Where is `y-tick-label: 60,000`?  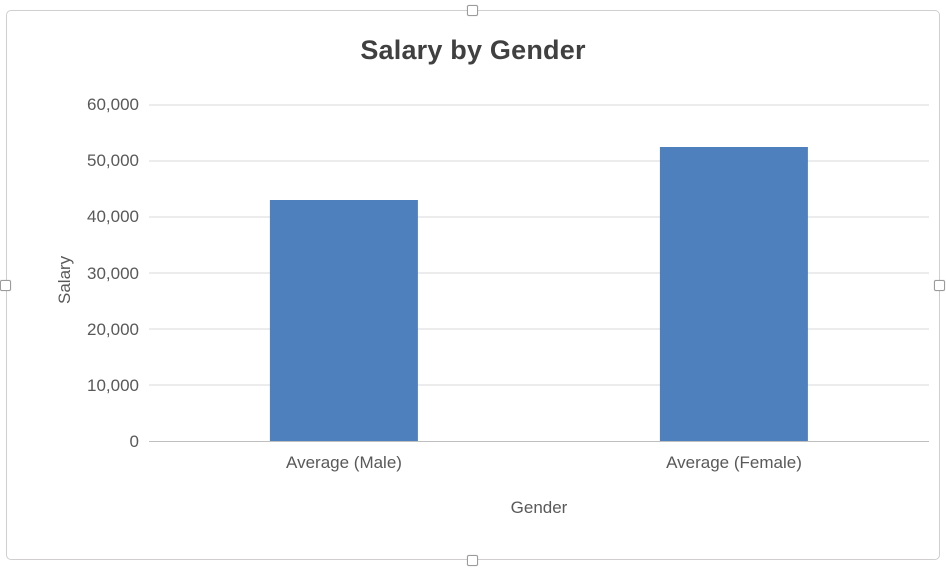
y-tick-label: 60,000 is located at coordinates (113, 104).